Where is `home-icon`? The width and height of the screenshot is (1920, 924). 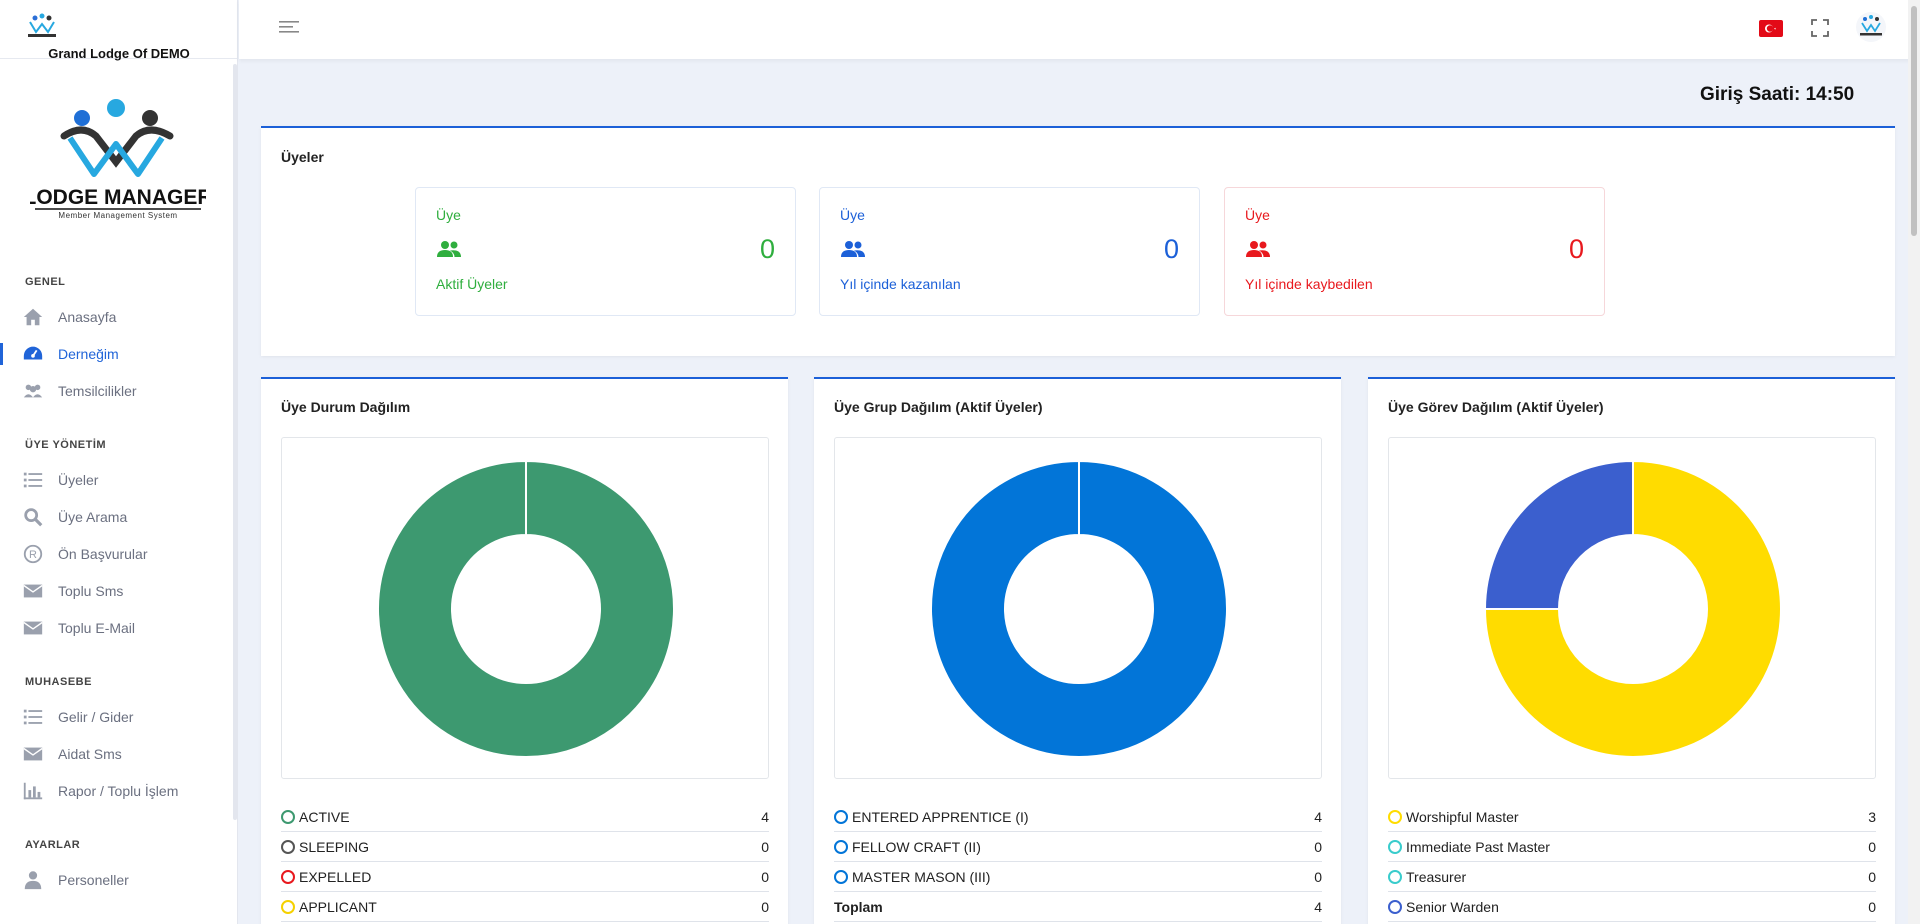
home-icon is located at coordinates (33, 317).